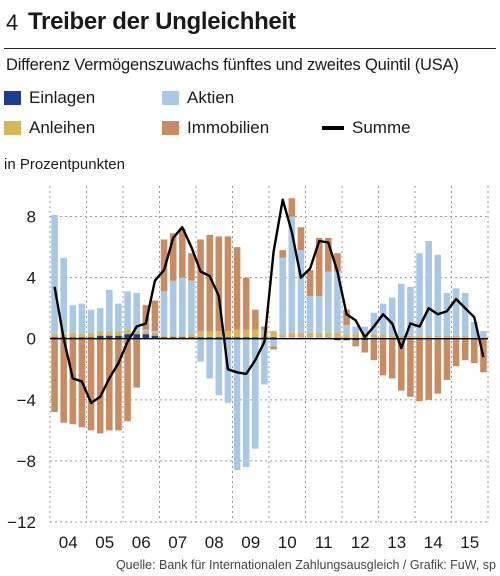  What do you see at coordinates (250, 48) in the screenshot?
I see `title-divider` at bounding box center [250, 48].